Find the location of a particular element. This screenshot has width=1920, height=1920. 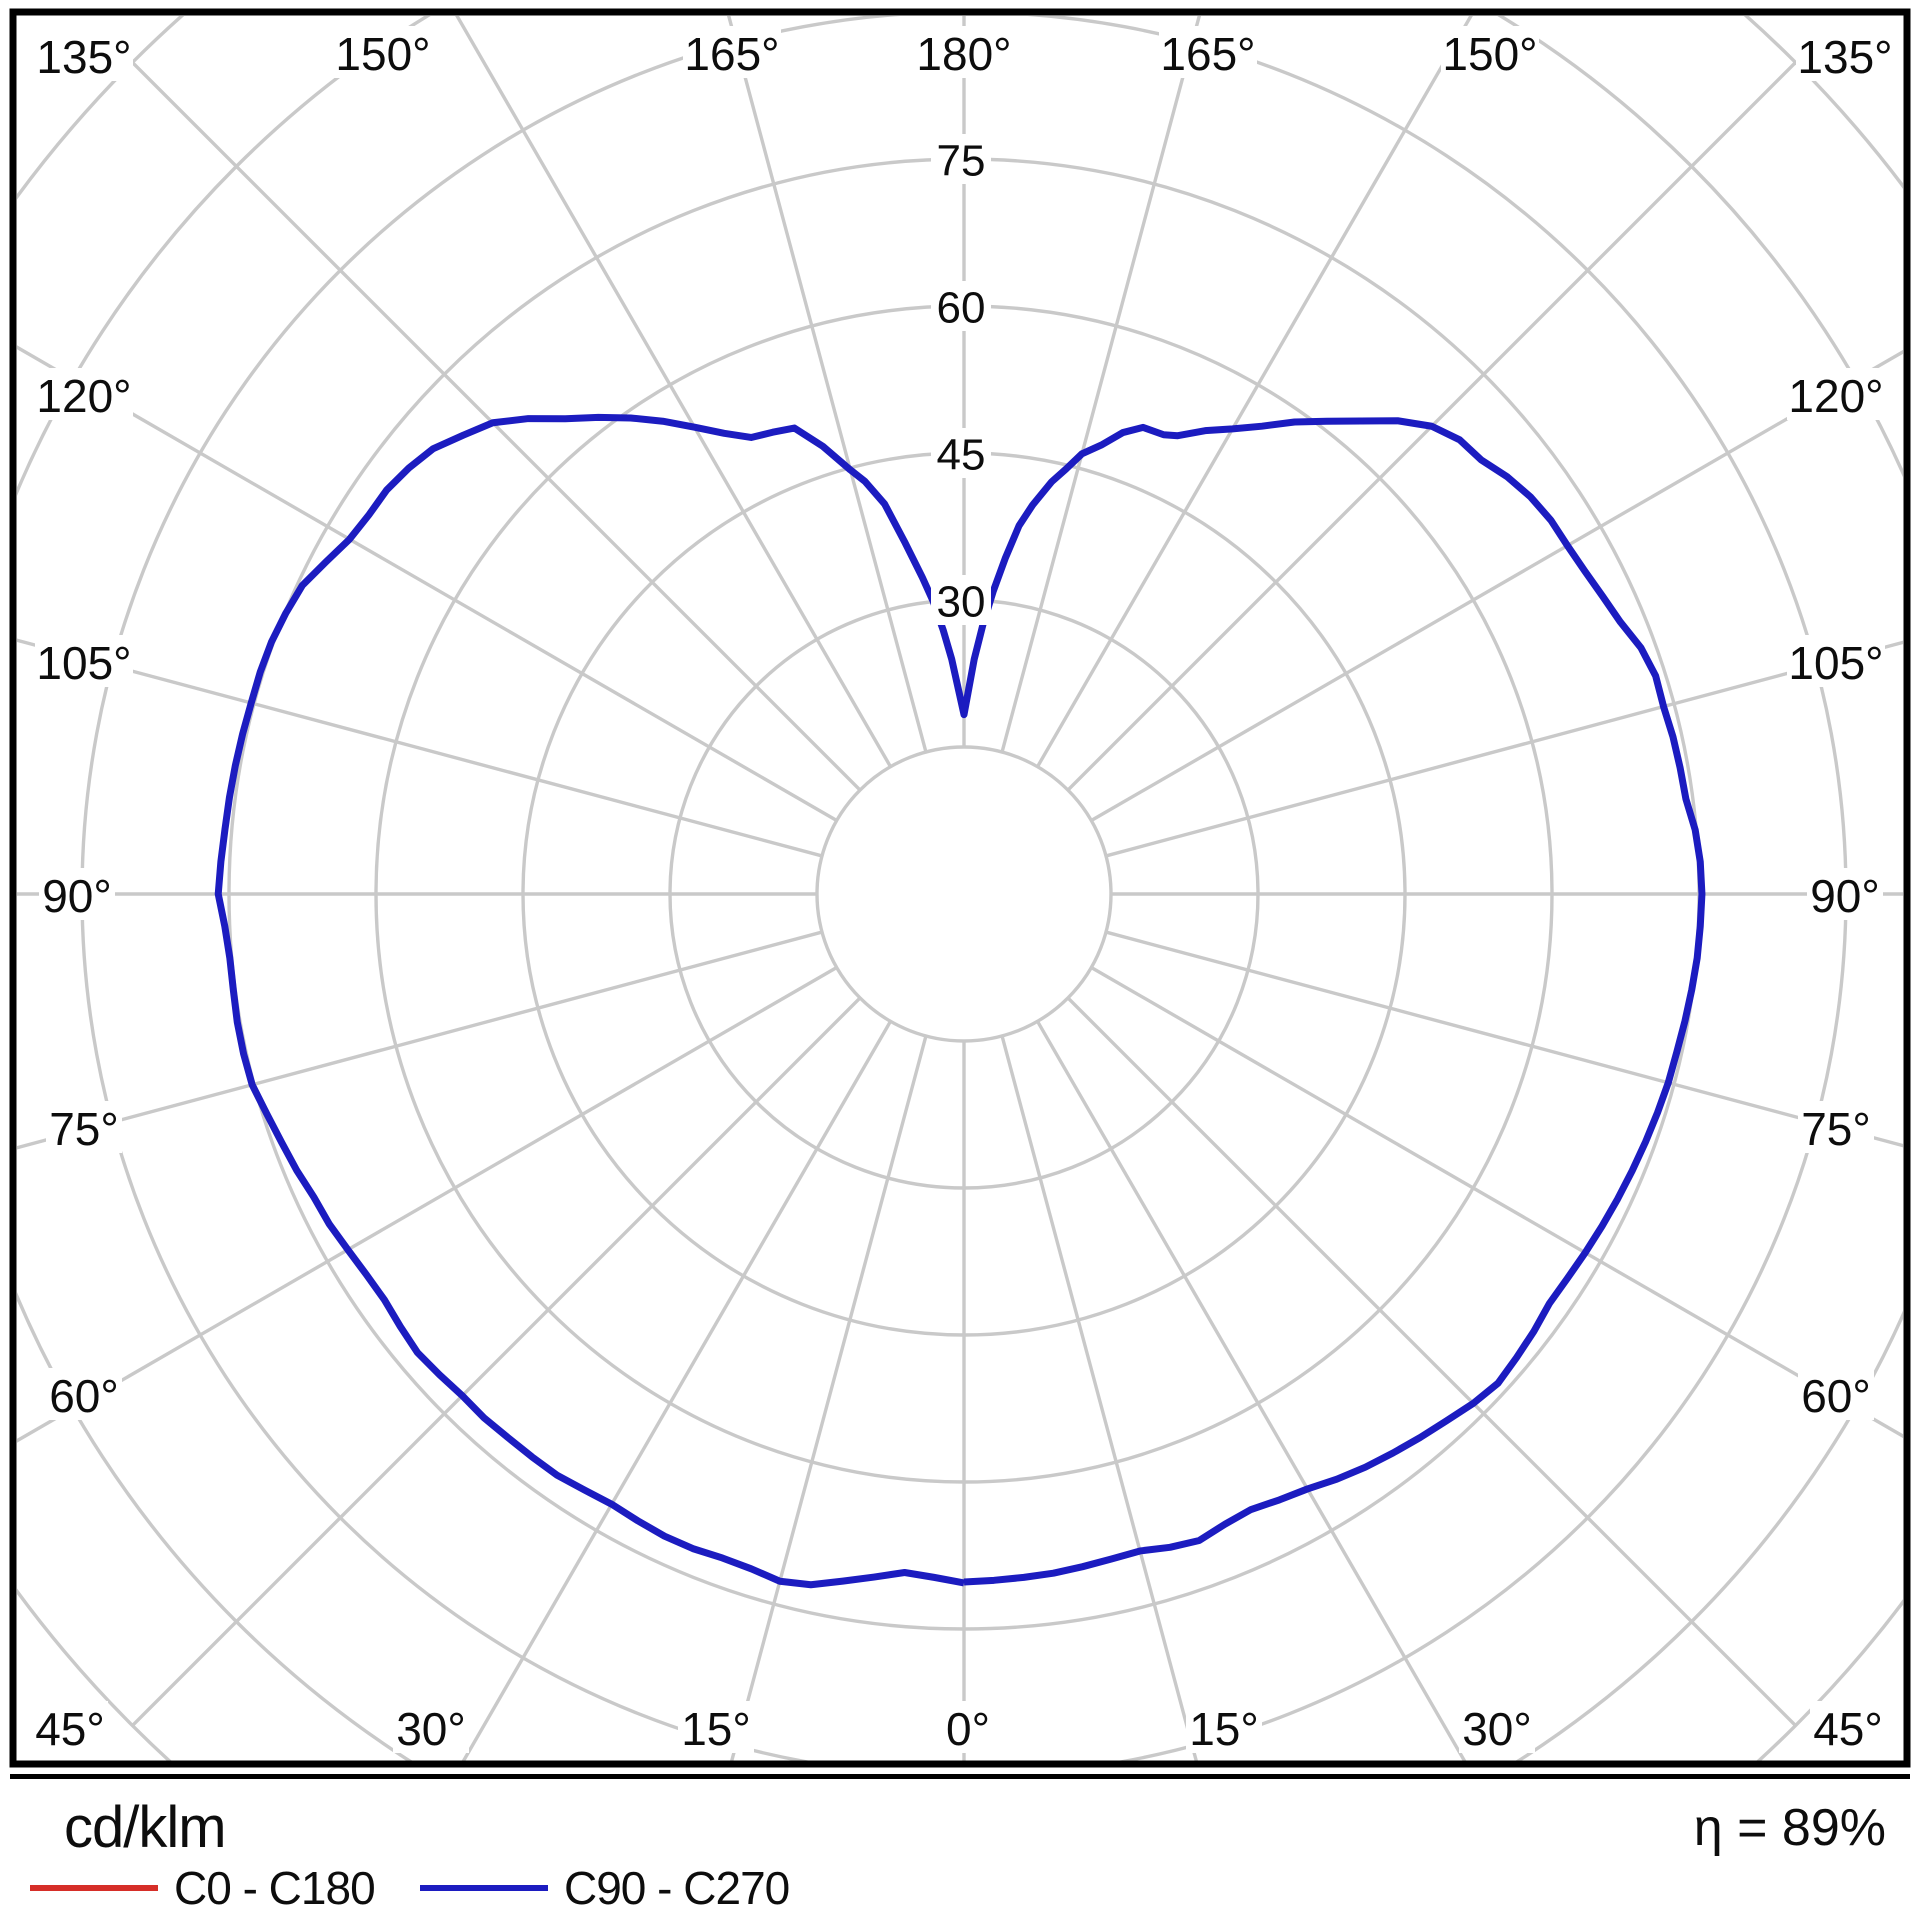

angle-label-15L: 15° is located at coordinates (716, 1729).